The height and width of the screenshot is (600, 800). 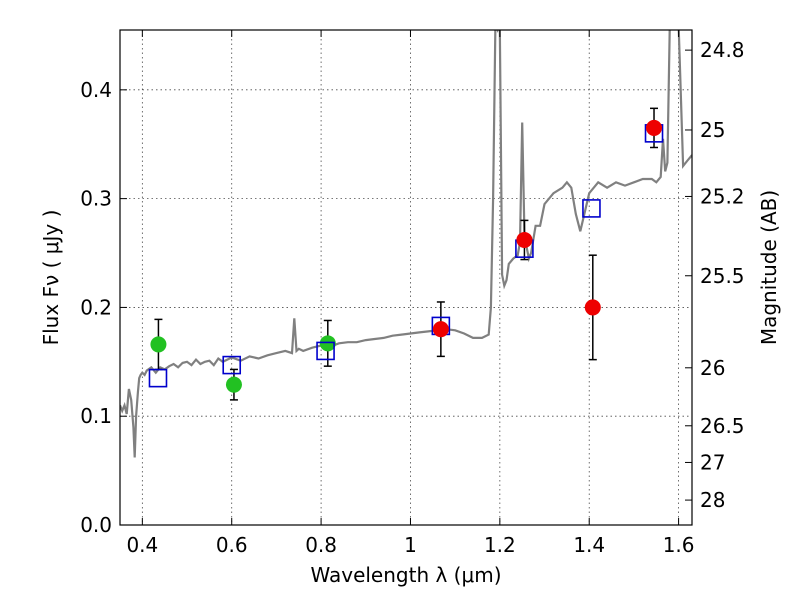 I want to click on y-tick-label: 0.3, so click(x=96, y=199).